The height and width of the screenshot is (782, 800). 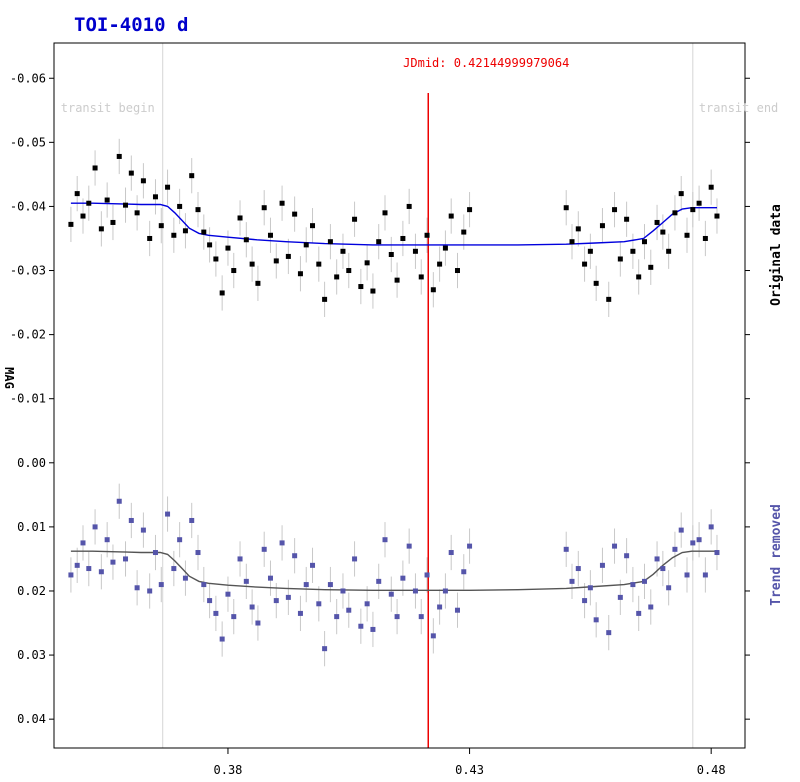 What do you see at coordinates (9, 378) in the screenshot?
I see `y-axis-label: MAG` at bounding box center [9, 378].